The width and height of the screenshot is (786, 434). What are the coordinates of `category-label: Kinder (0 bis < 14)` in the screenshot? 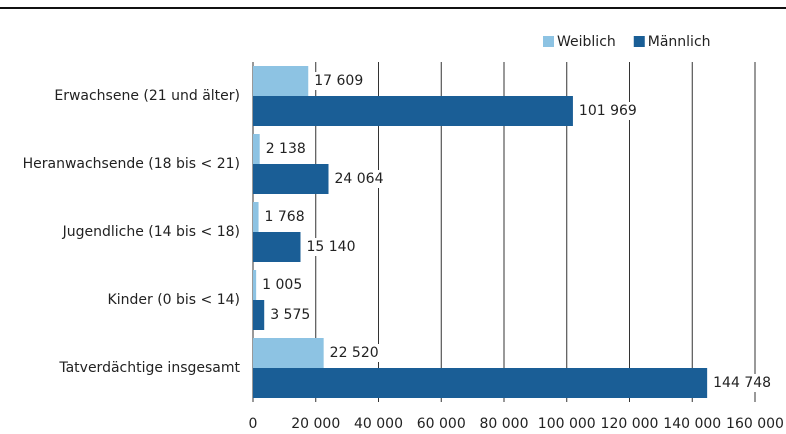 It's located at (174, 300).